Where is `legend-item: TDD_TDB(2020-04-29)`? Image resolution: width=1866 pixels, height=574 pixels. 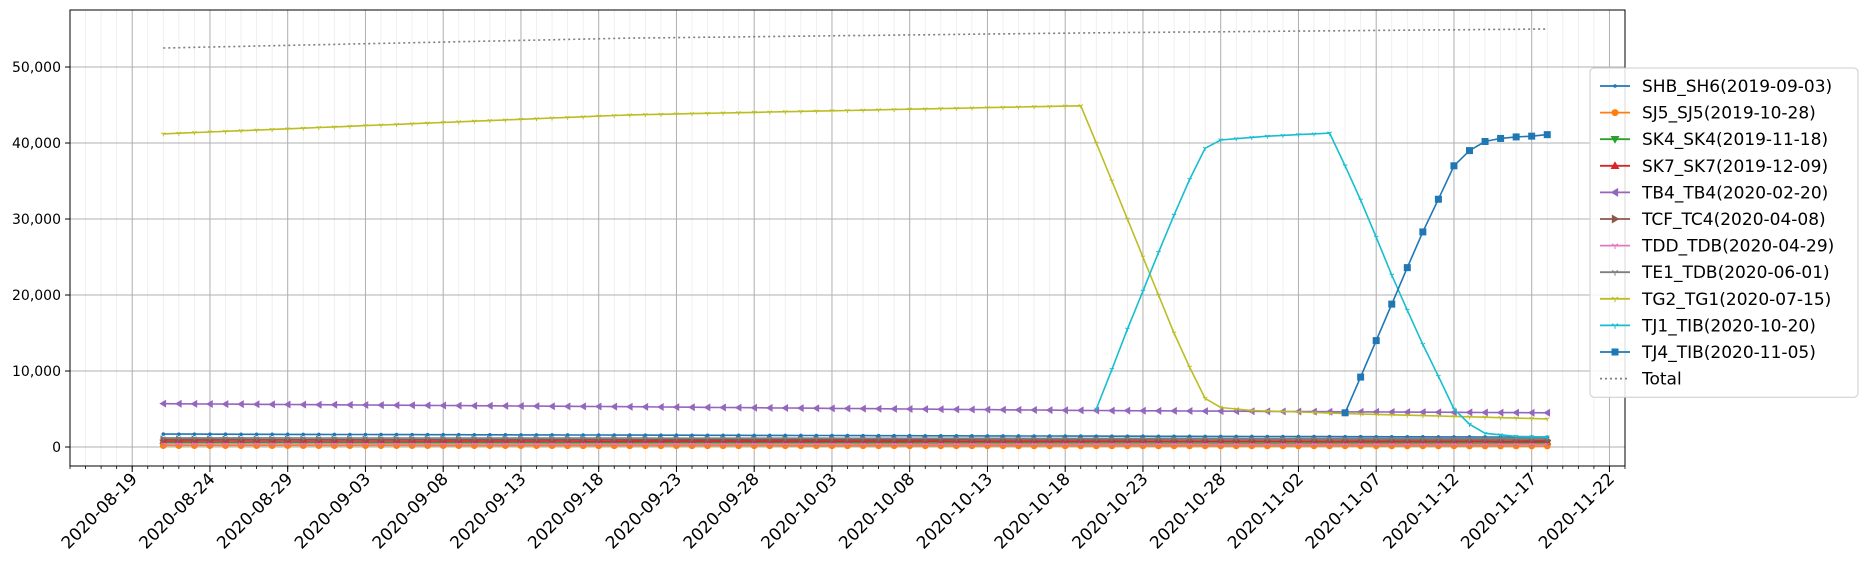 legend-item: TDD_TDB(2020-04-29) is located at coordinates (1717, 247).